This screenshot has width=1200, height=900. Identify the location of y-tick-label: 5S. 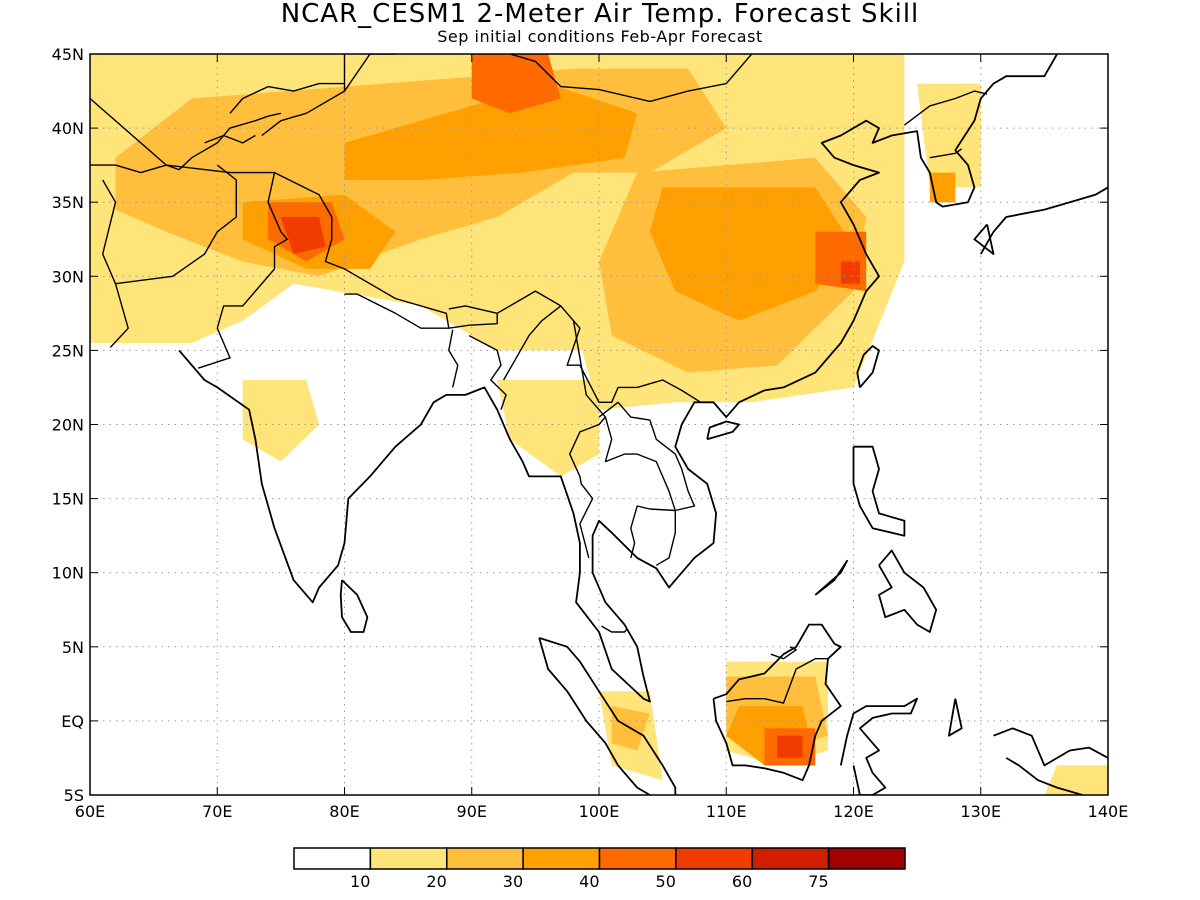
(74, 795).